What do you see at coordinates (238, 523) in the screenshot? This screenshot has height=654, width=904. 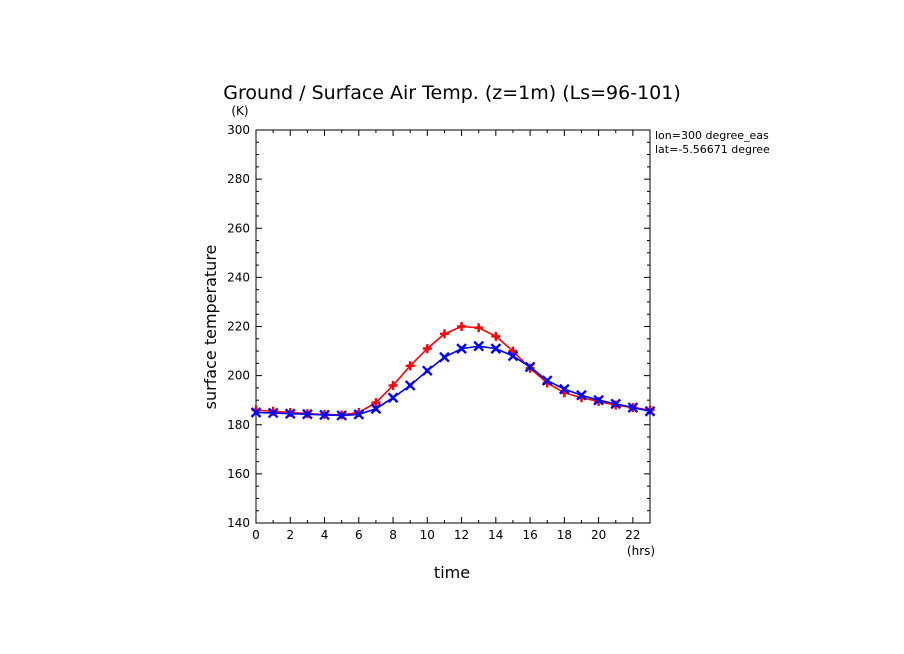 I see `y-tick-label: 140` at bounding box center [238, 523].